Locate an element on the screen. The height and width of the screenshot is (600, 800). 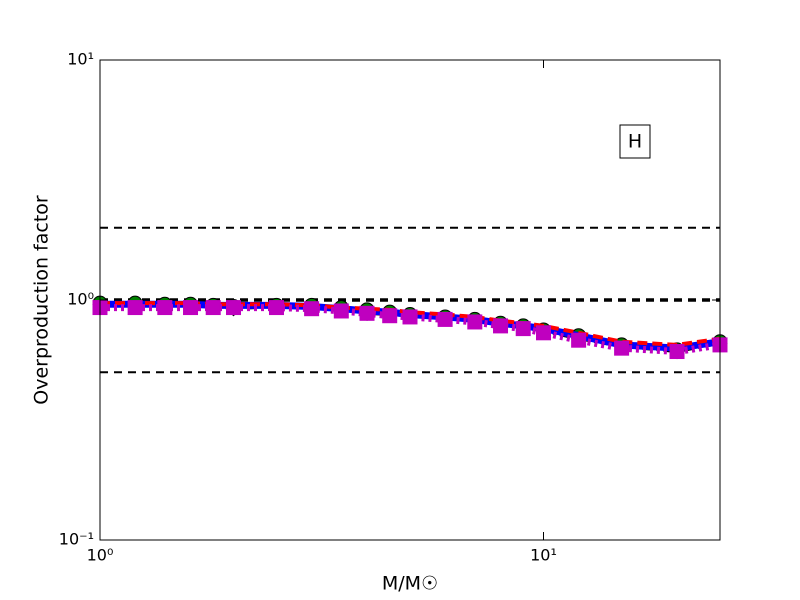
x-tick-label: 10⁰ is located at coordinates (100, 555).